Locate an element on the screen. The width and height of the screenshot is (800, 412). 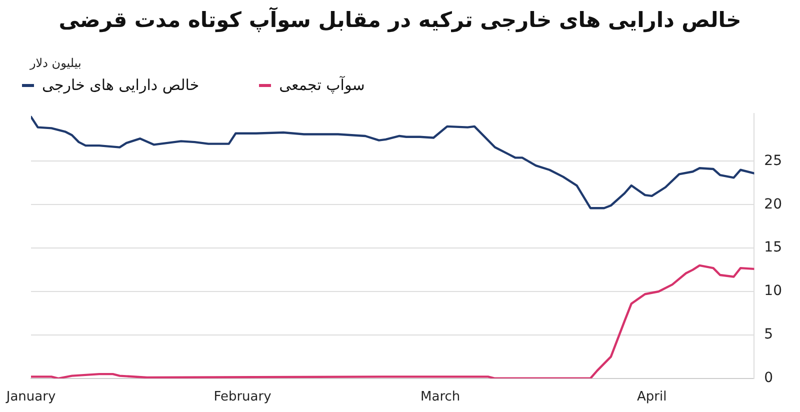
y-axis-title: بیلیون دلار is located at coordinates (56, 63).